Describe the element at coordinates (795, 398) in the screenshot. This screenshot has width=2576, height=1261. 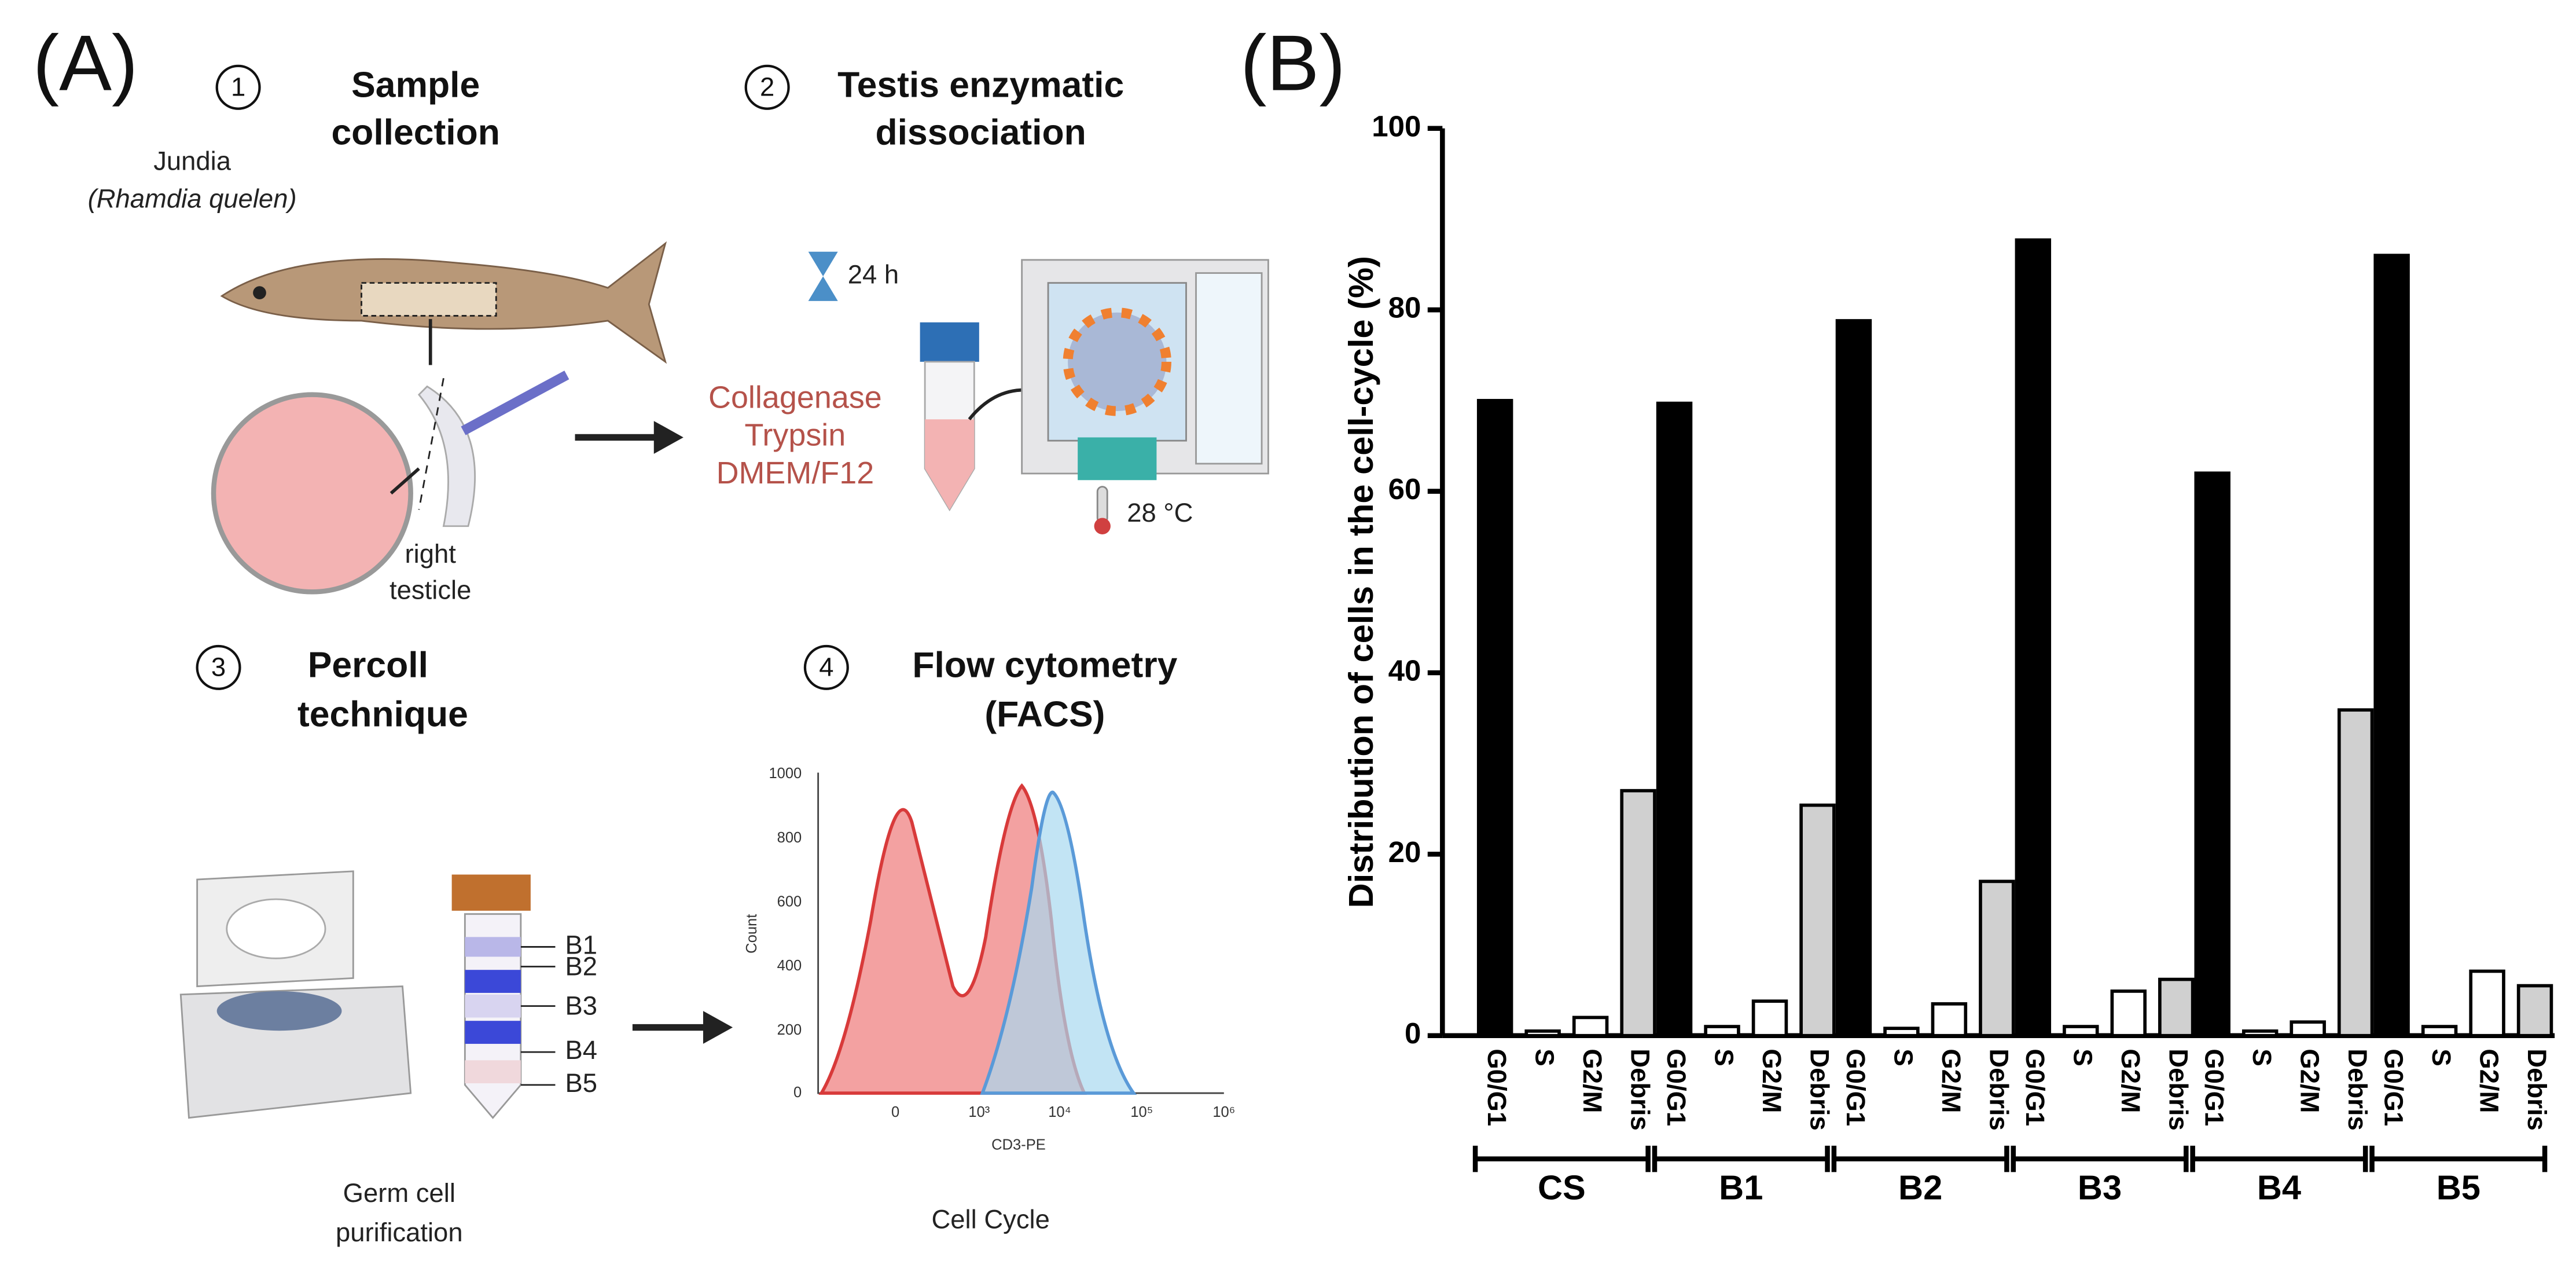
I see `reagent: Collagenase` at that location.